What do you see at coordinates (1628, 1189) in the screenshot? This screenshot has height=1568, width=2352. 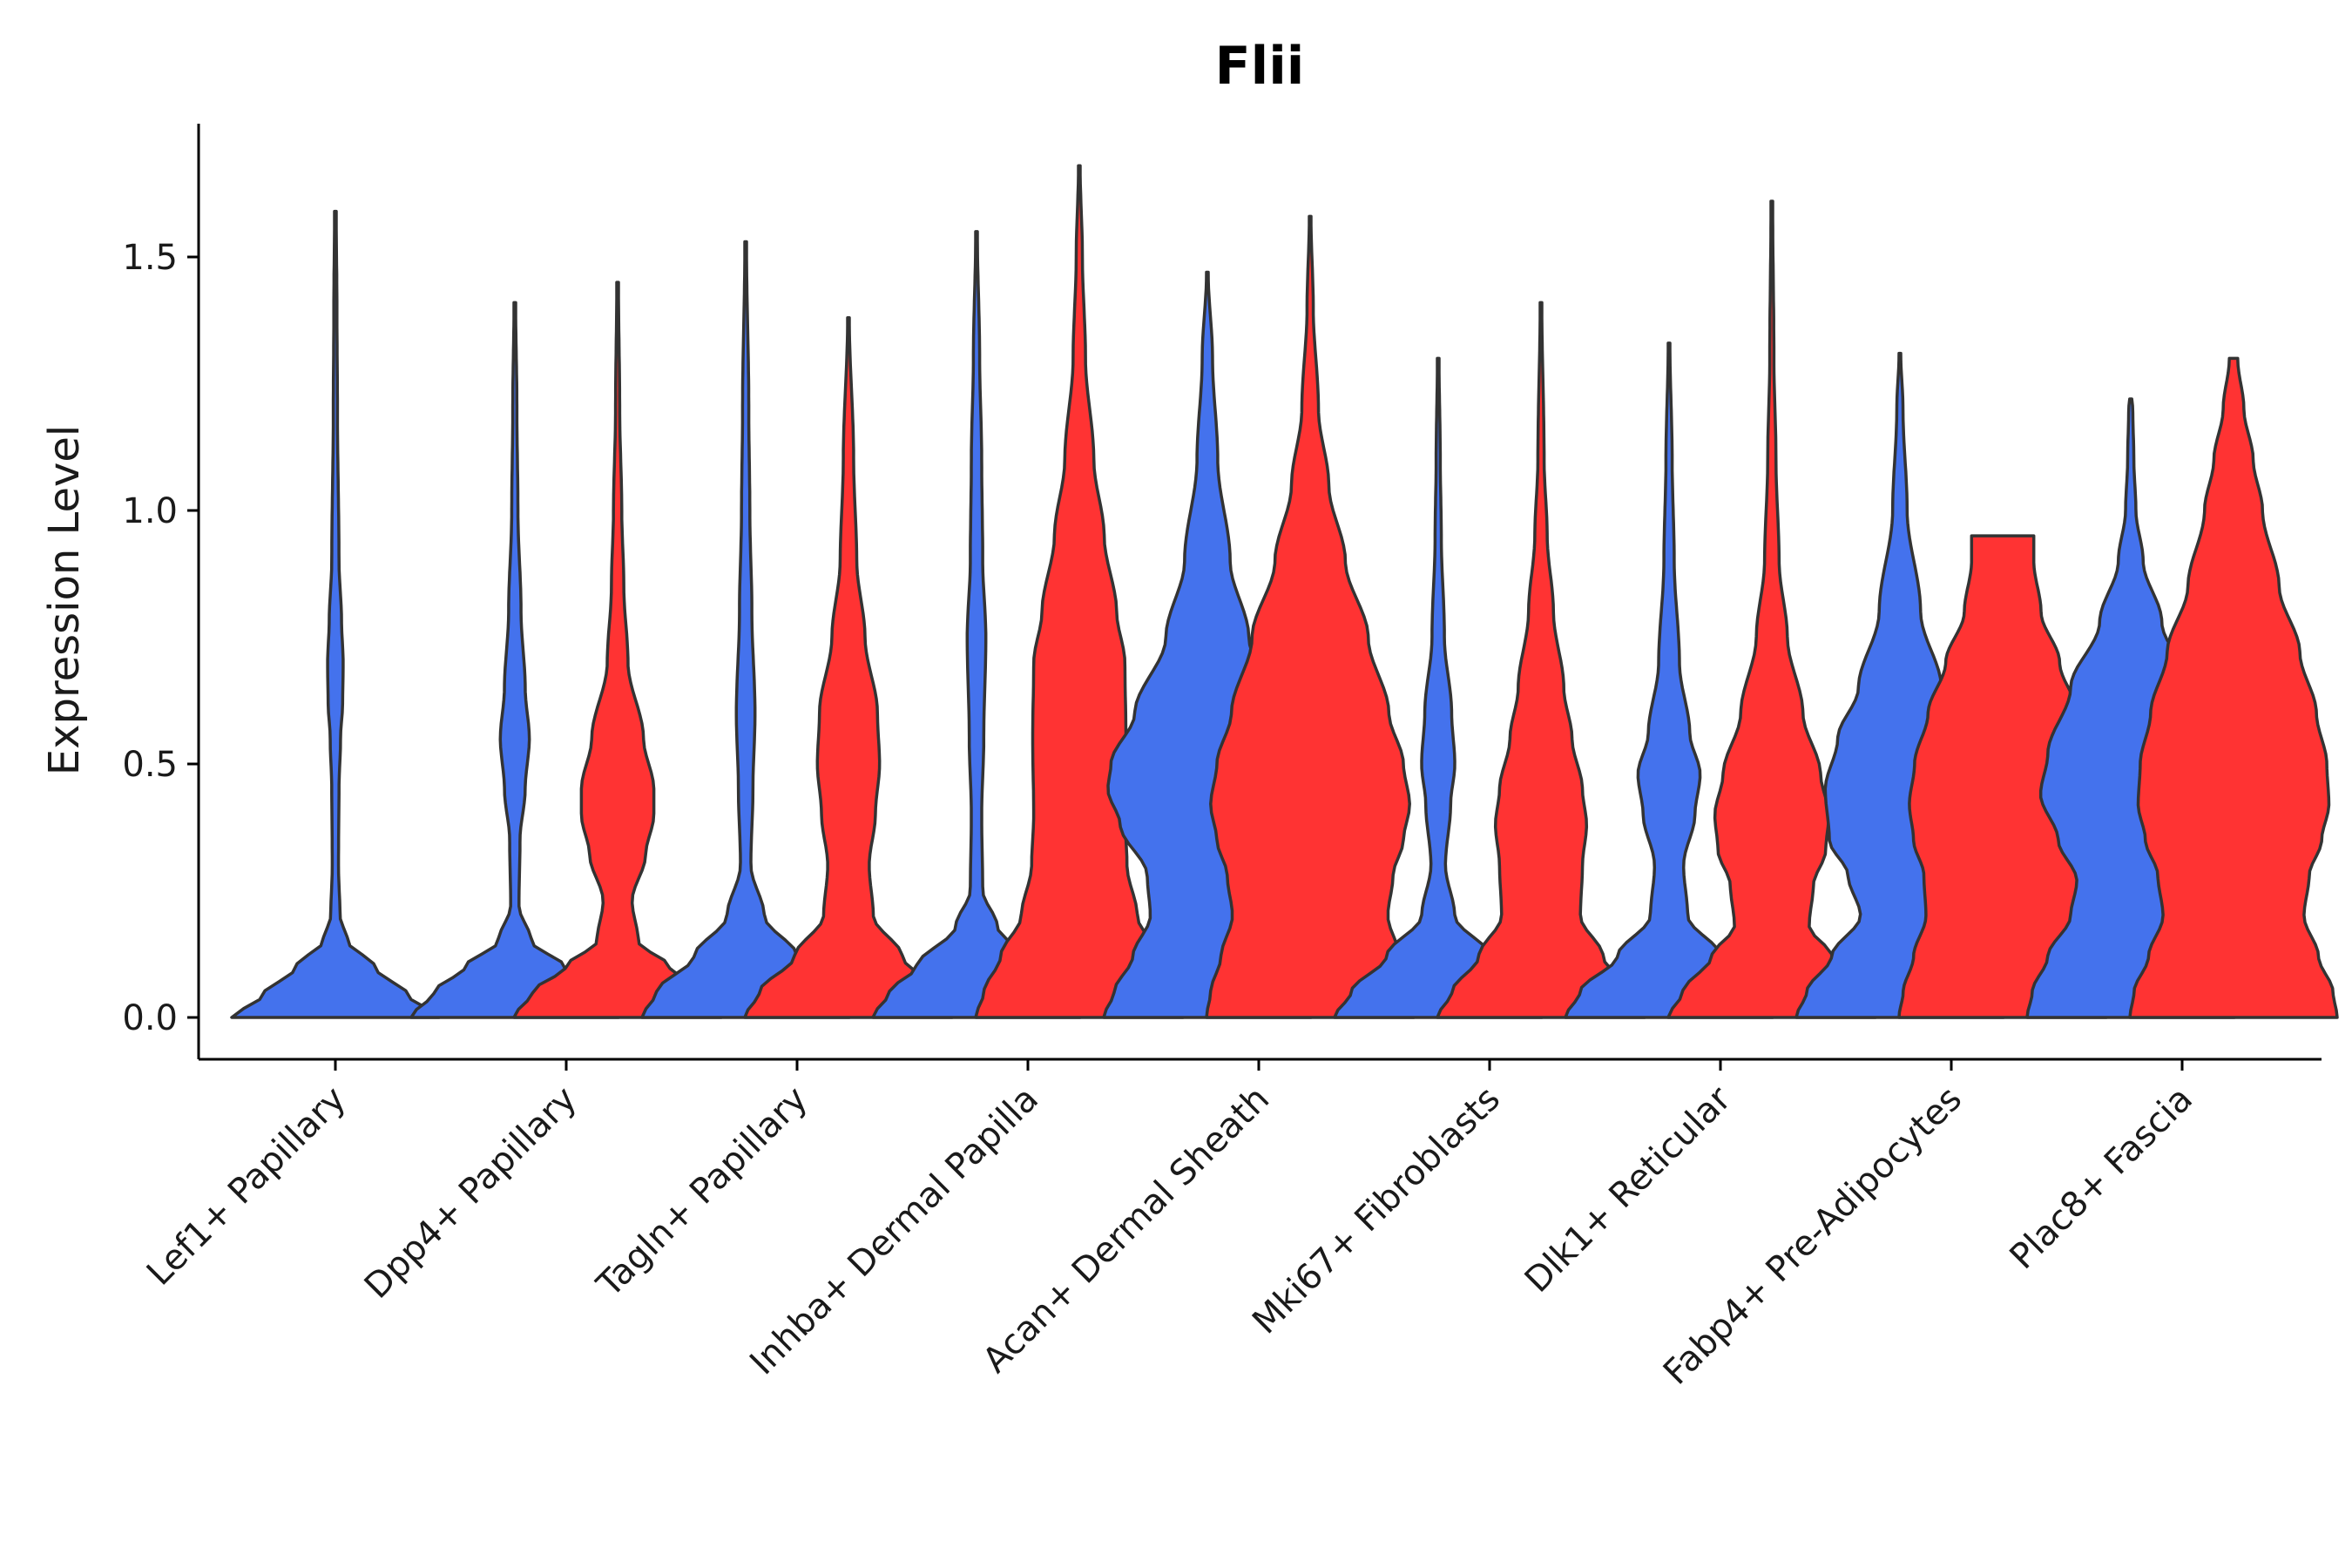 I see `x-tick-label: Dlk1+ Reticular` at bounding box center [1628, 1189].